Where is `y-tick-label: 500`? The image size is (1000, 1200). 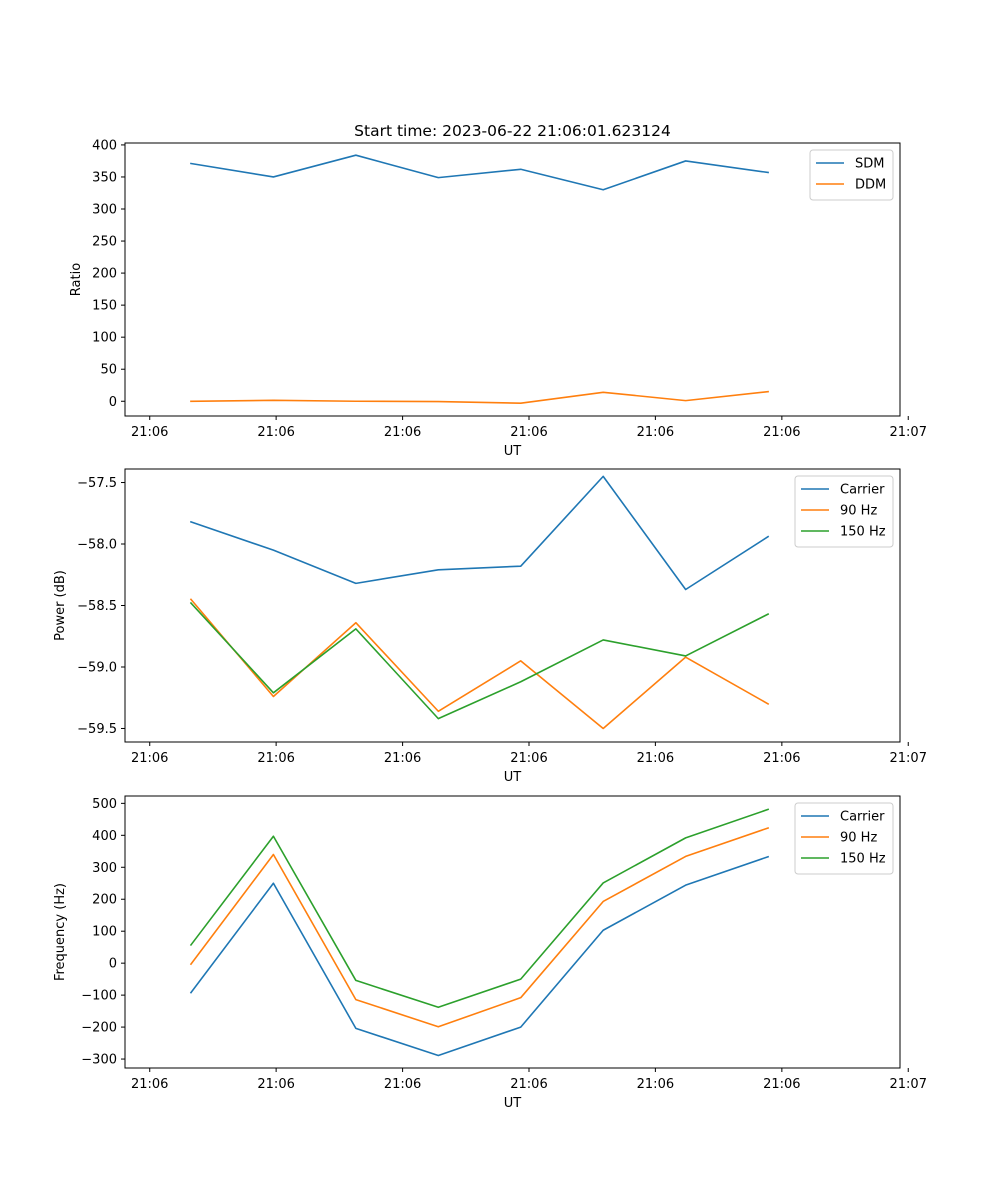
y-tick-label: 500 is located at coordinates (104, 804).